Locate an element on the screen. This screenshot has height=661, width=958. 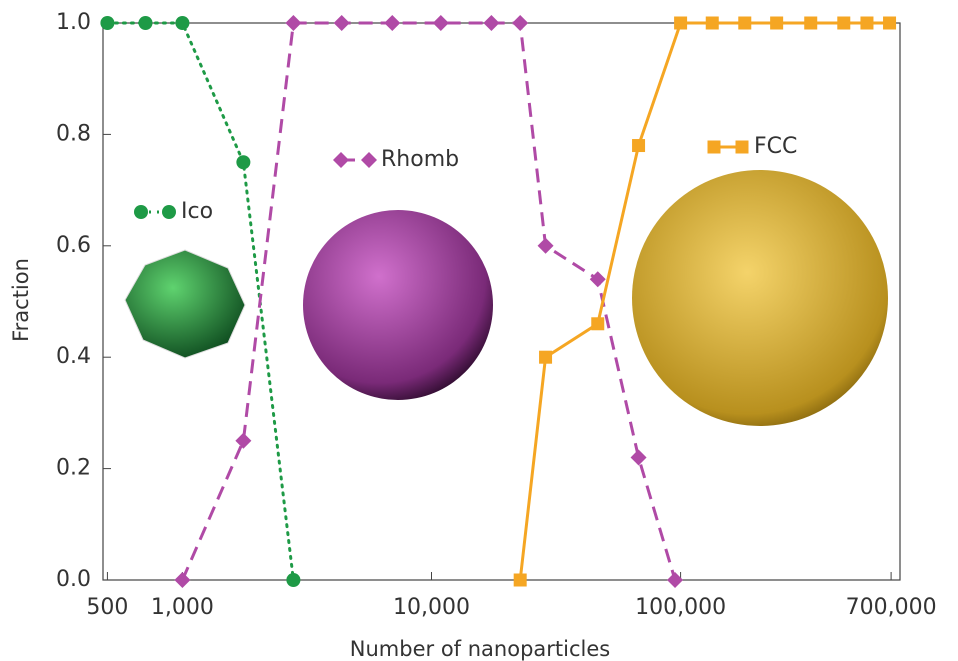
y-tick-label: 0.4 is located at coordinates (73, 356).